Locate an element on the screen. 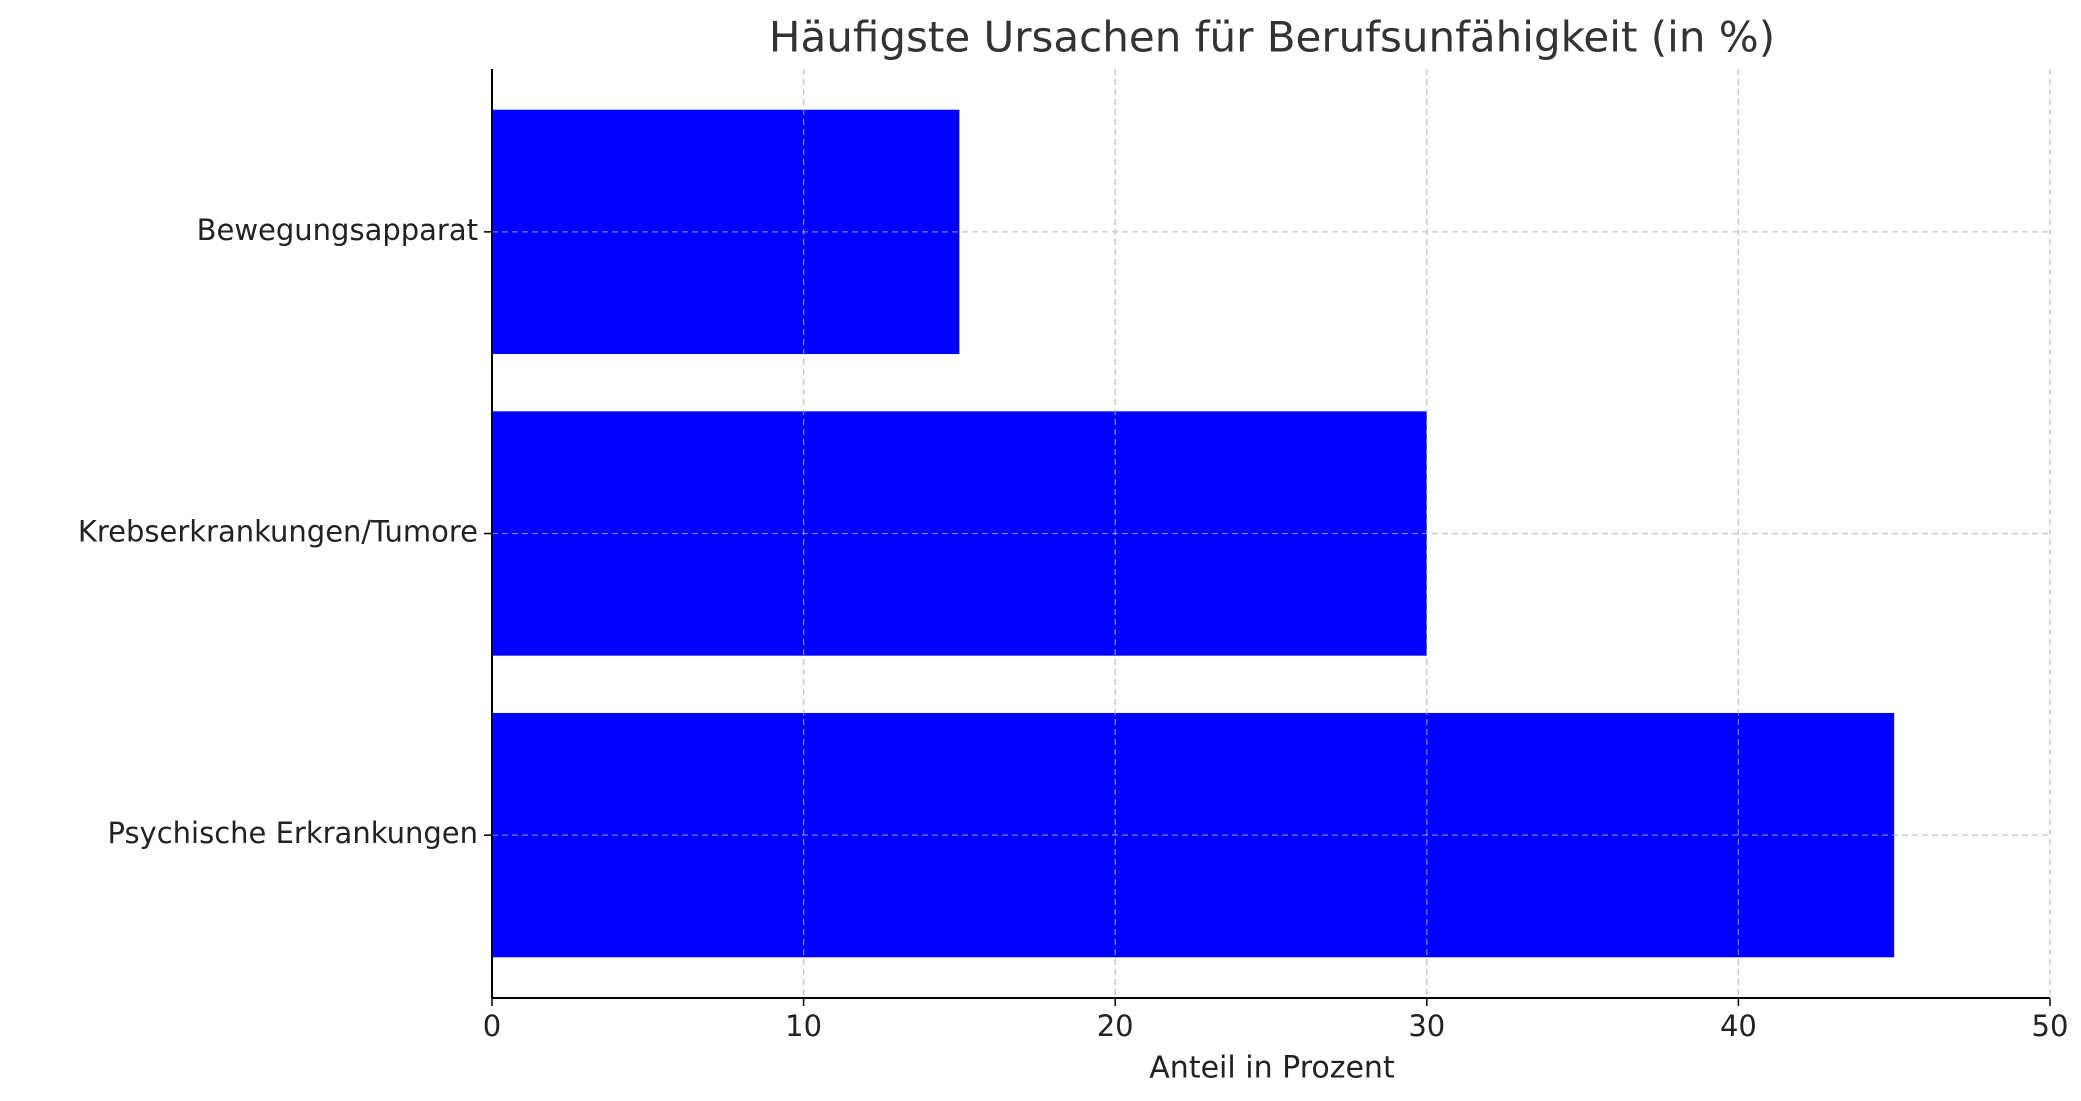 Image resolution: width=2081 pixels, height=1101 pixels. x-tick-label: 50 is located at coordinates (2050, 1026).